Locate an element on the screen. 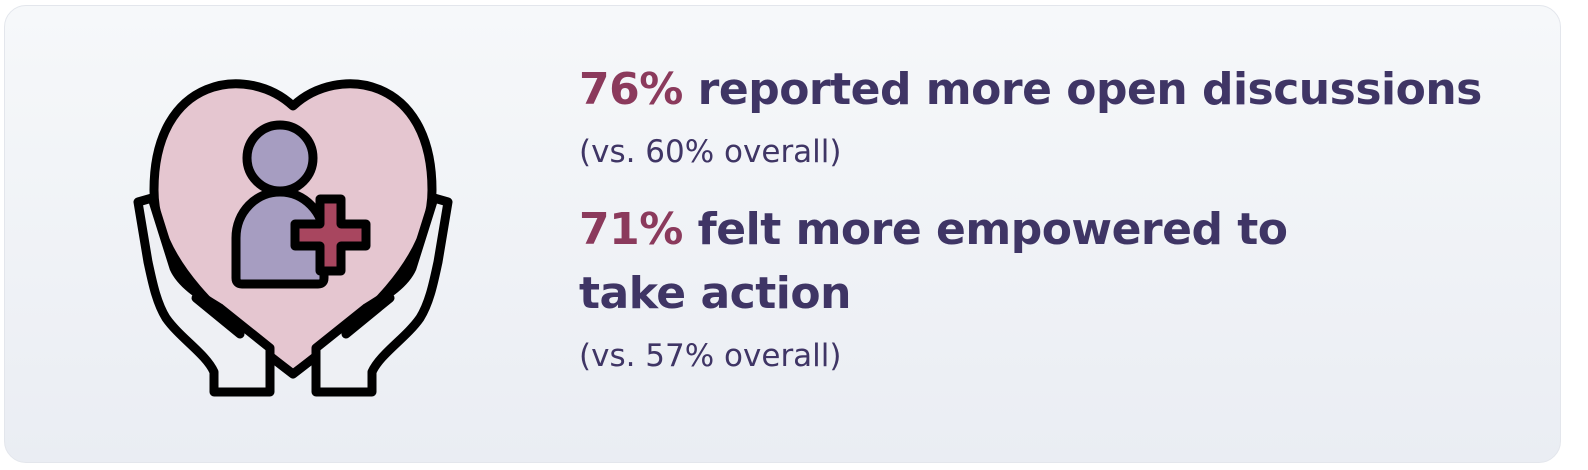  stat-label: felt more empowered to take action is located at coordinates (933, 261).